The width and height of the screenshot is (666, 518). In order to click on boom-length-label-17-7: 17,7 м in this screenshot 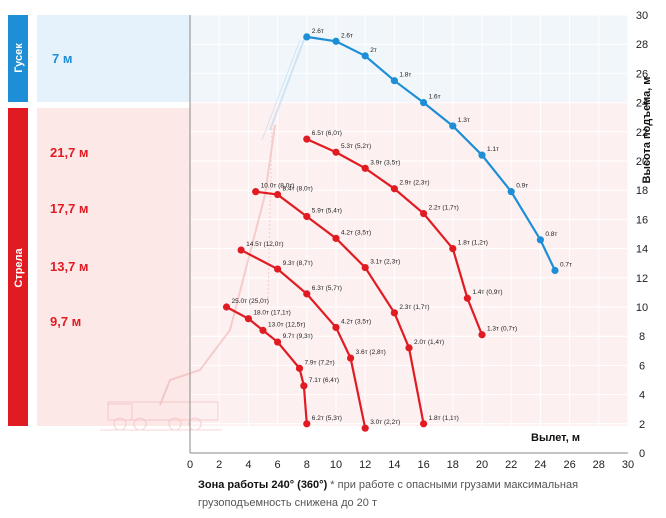, I will do `click(69, 208)`.